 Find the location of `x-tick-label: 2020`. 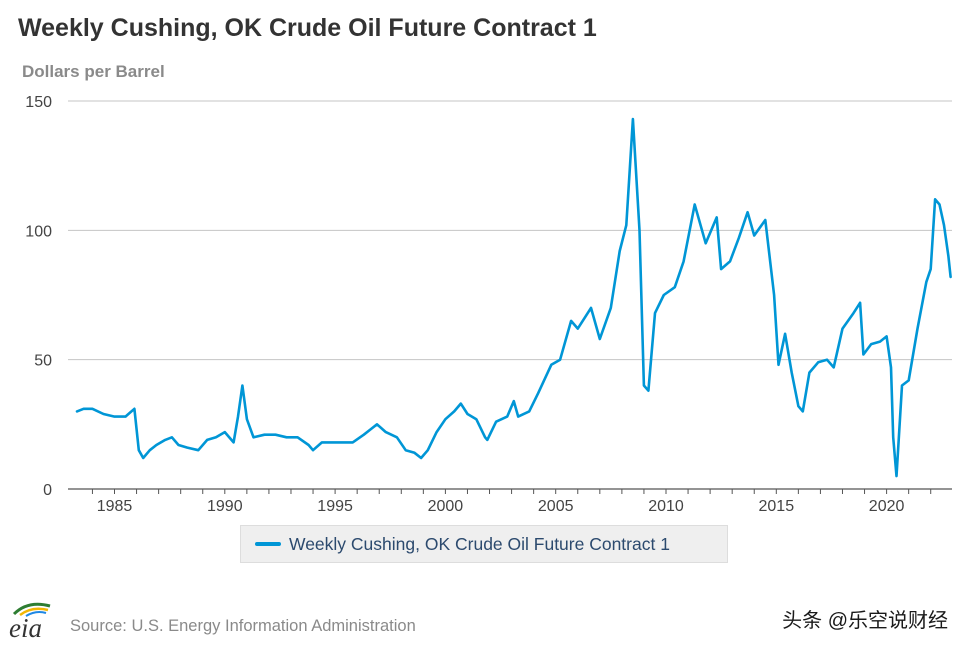

x-tick-label: 2020 is located at coordinates (887, 506).